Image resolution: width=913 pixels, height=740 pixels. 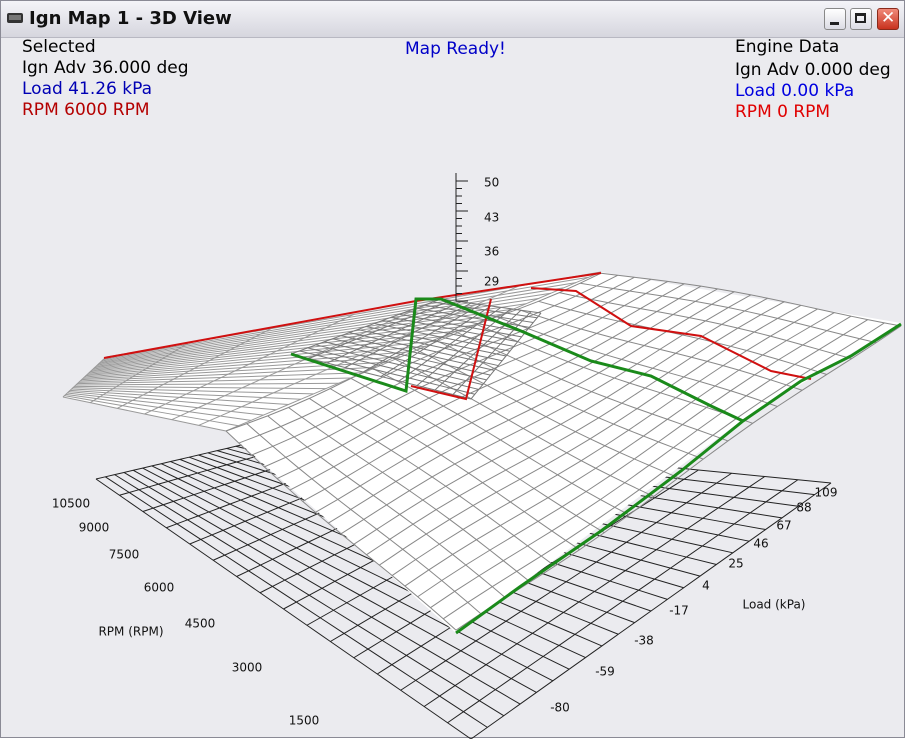 What do you see at coordinates (304, 721) in the screenshot?
I see `rpm-tick-label: 1500` at bounding box center [304, 721].